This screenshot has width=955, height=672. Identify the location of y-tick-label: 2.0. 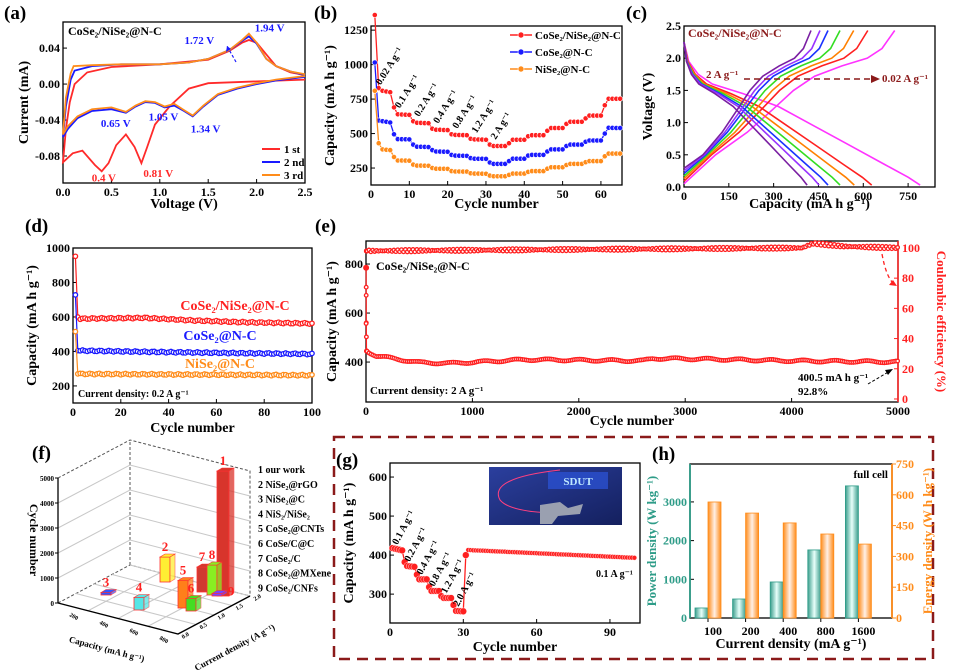
(673, 58).